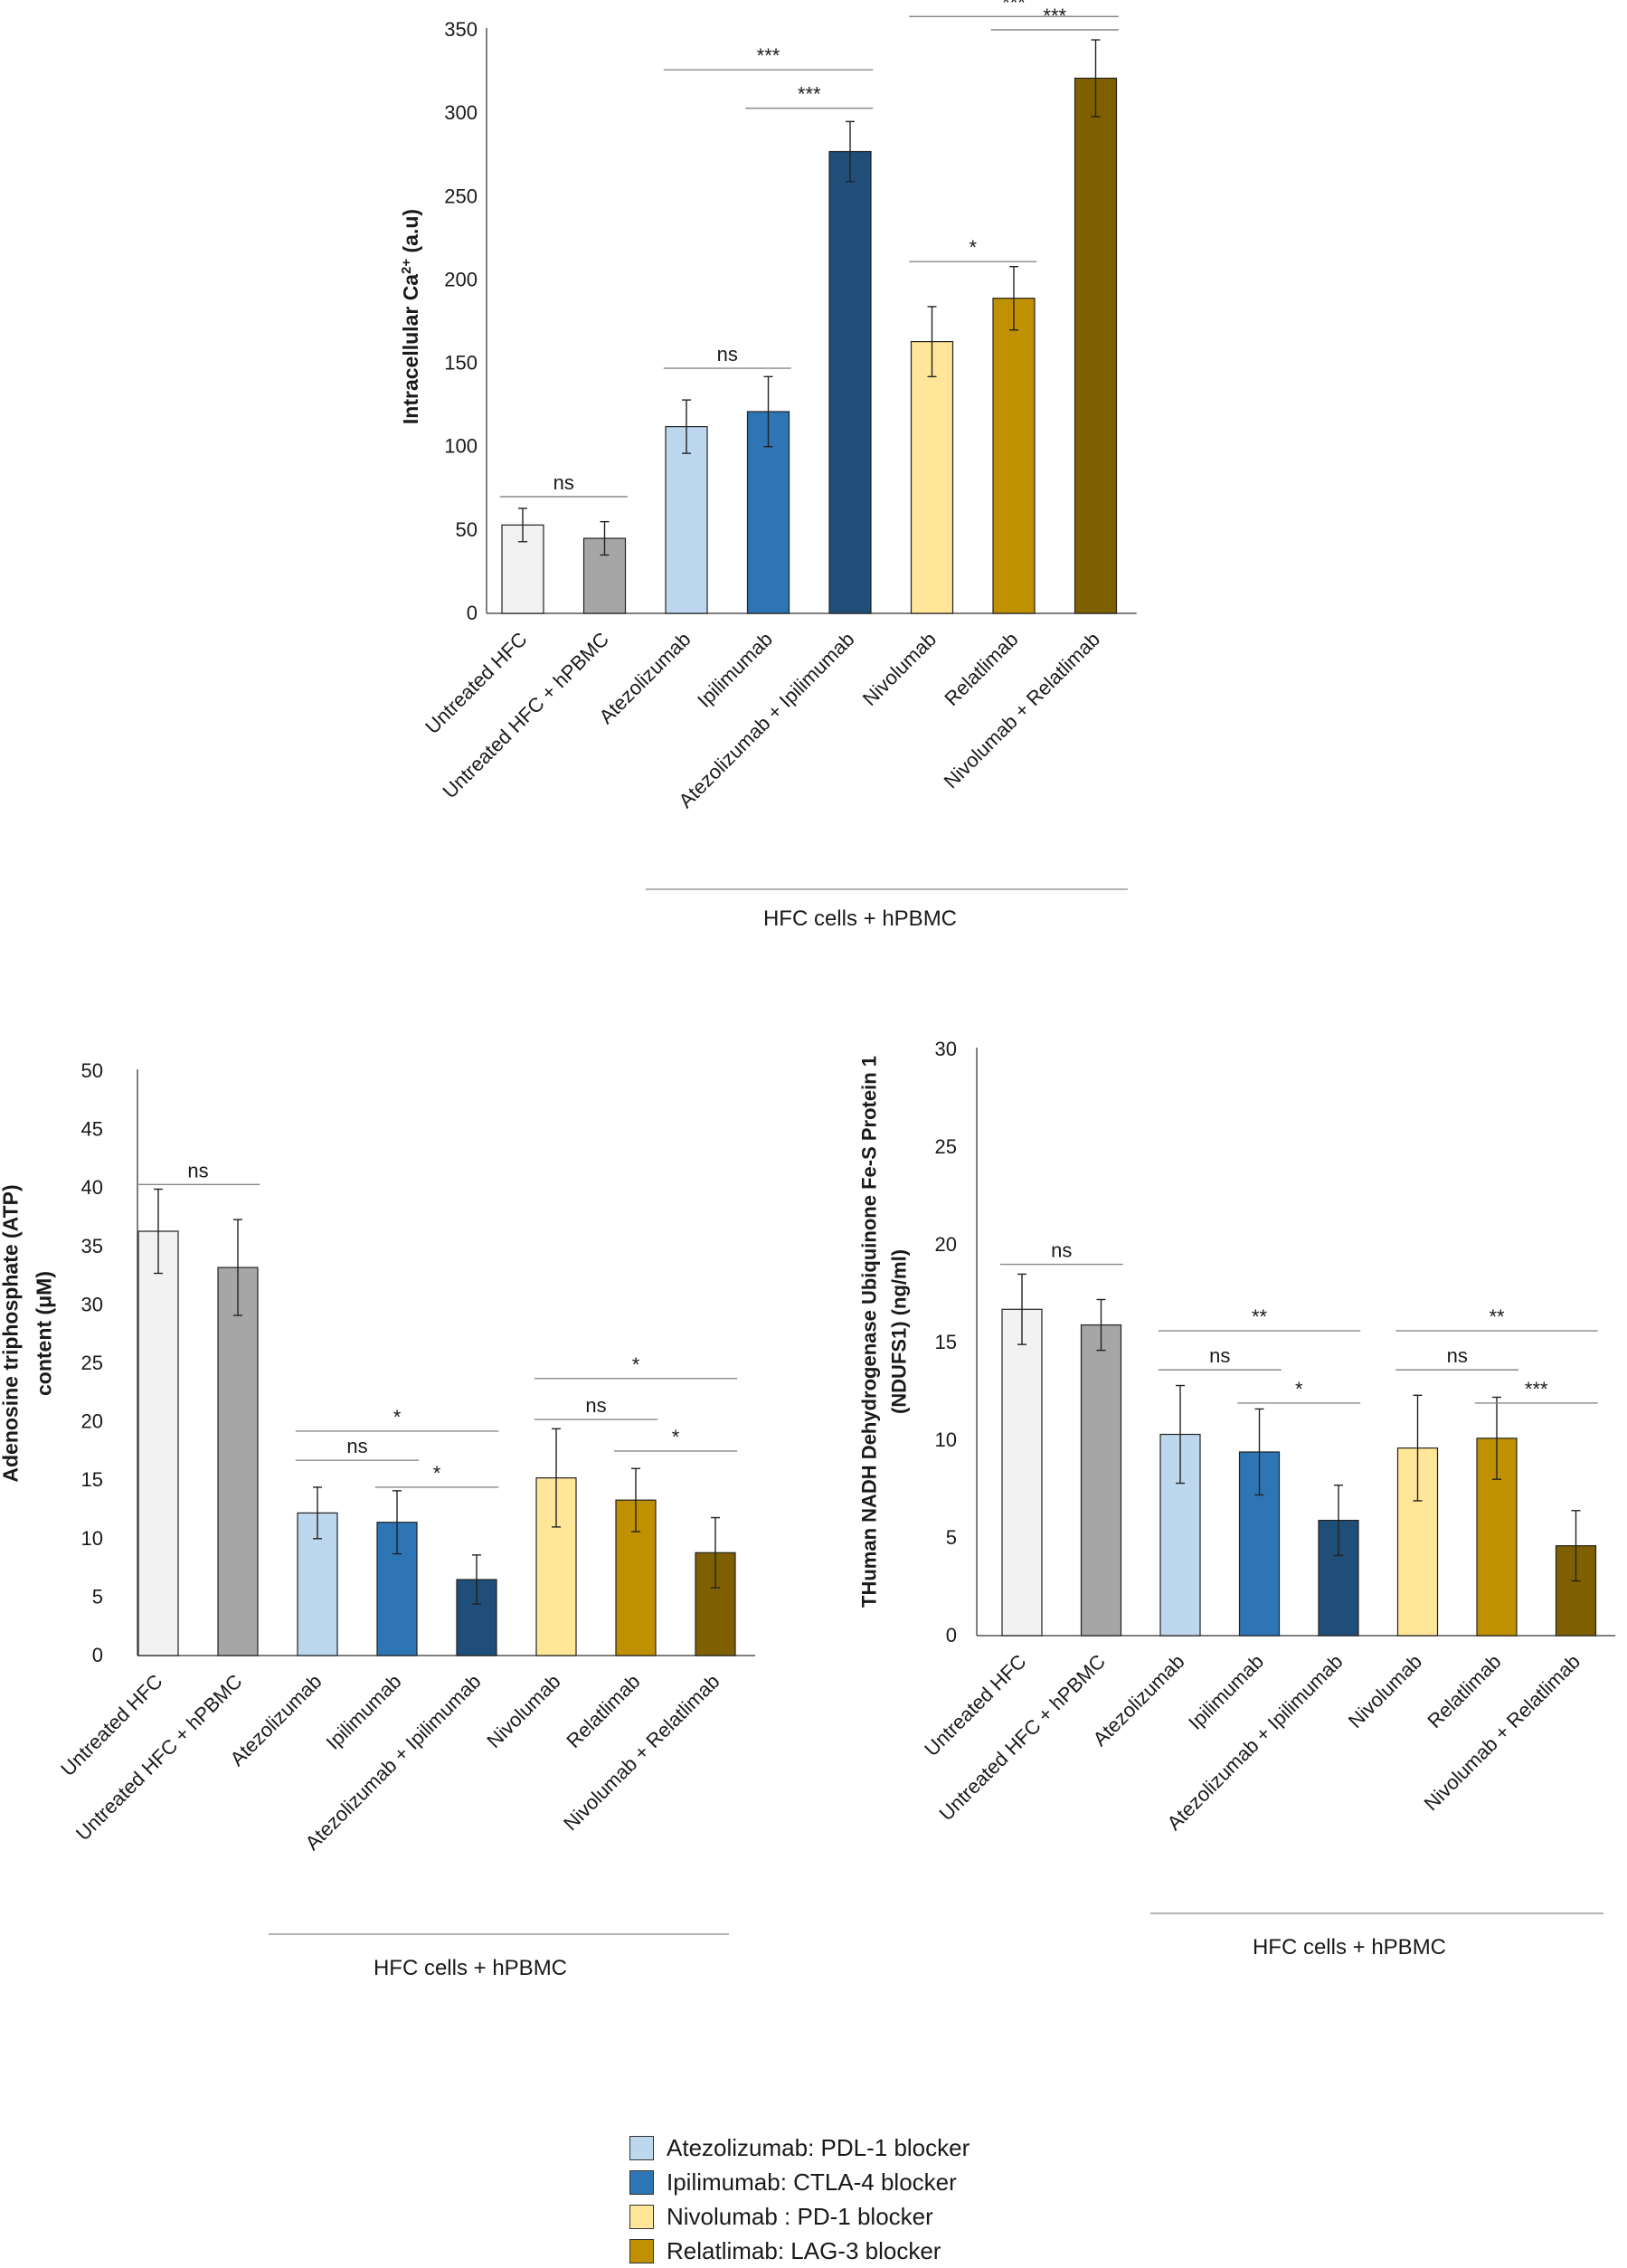 Image resolution: width=1627 pixels, height=2268 pixels. What do you see at coordinates (92, 1129) in the screenshot?
I see `y-tick-label: 45` at bounding box center [92, 1129].